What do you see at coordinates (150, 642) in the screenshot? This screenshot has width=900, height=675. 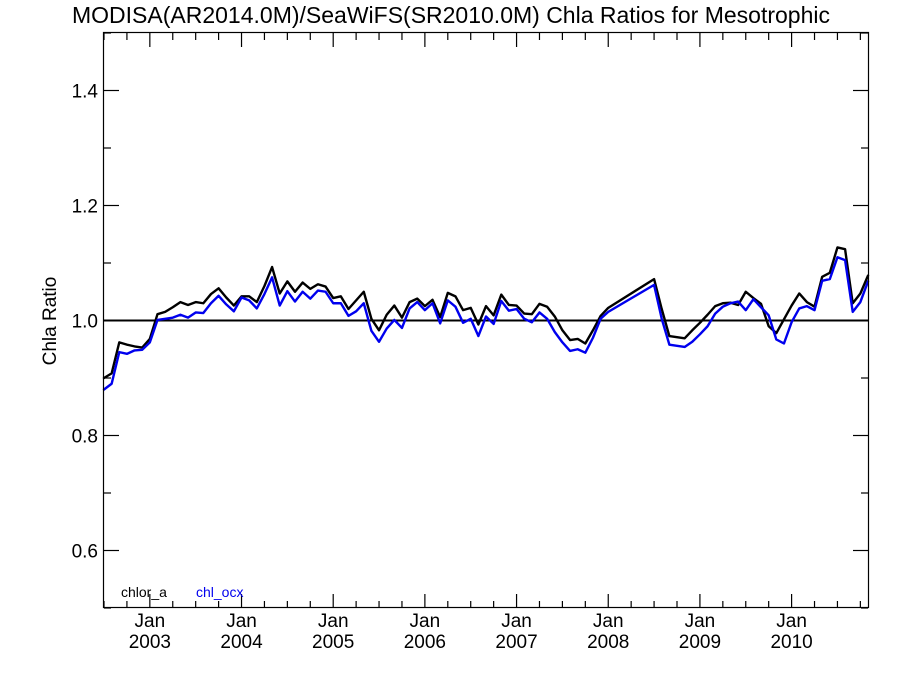 I see `x-tick-year-label: 2003` at bounding box center [150, 642].